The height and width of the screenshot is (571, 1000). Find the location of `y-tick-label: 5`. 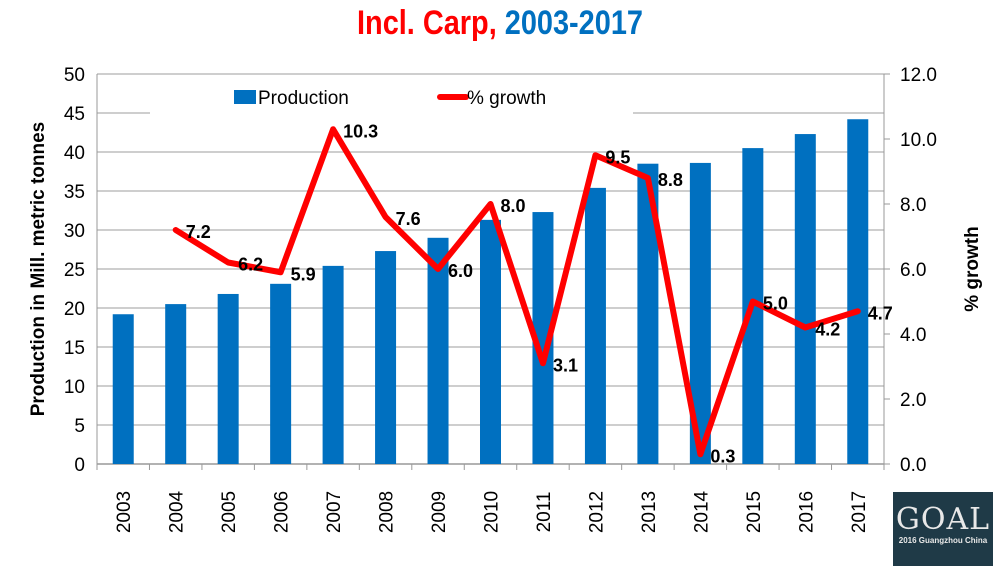

y-tick-label: 5 is located at coordinates (79, 426).